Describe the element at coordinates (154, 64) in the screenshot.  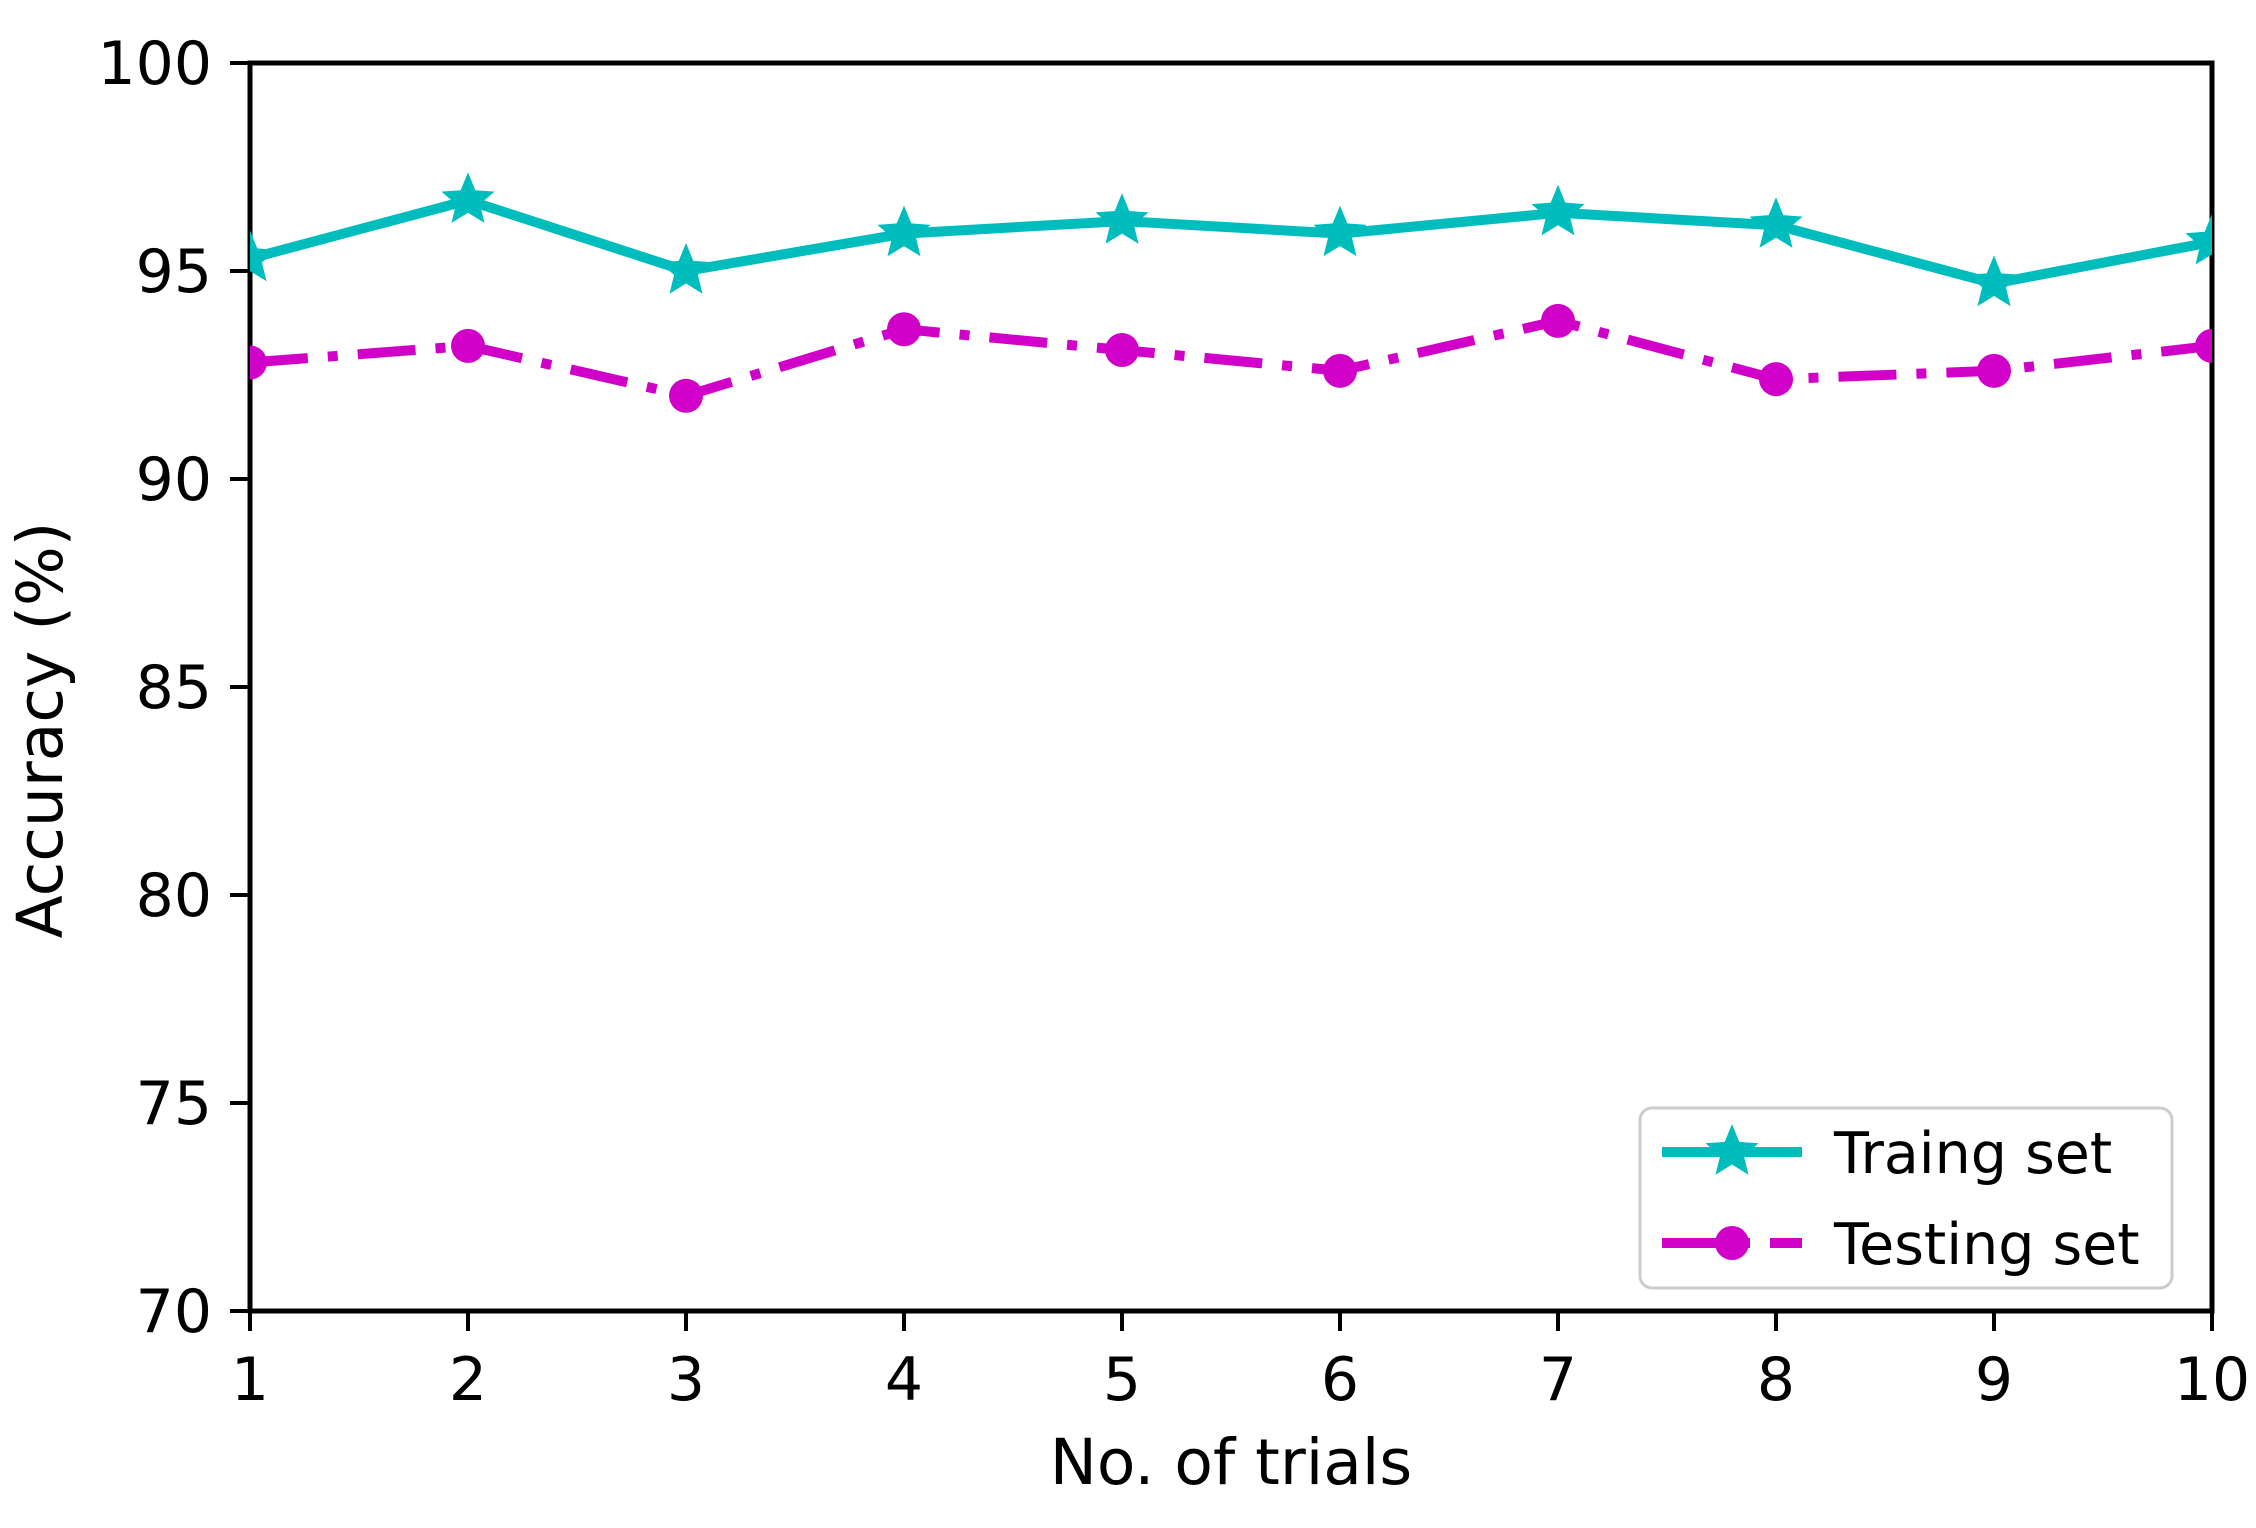
I see `y-tick-label: 100` at that location.